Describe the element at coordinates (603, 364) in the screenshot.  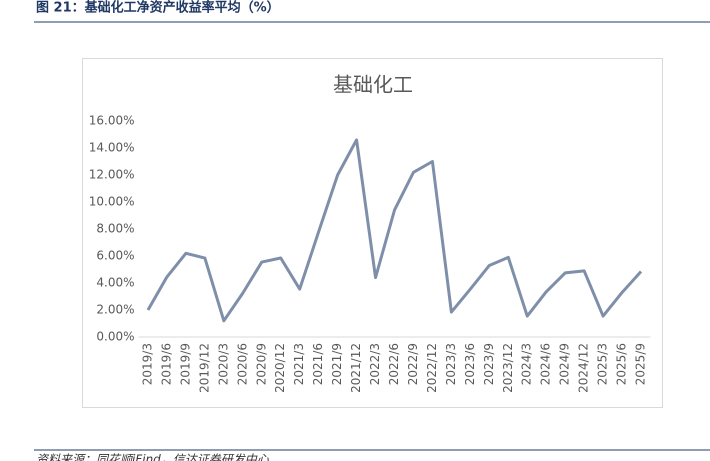
I see `x-tick-label: 2025/3` at that location.